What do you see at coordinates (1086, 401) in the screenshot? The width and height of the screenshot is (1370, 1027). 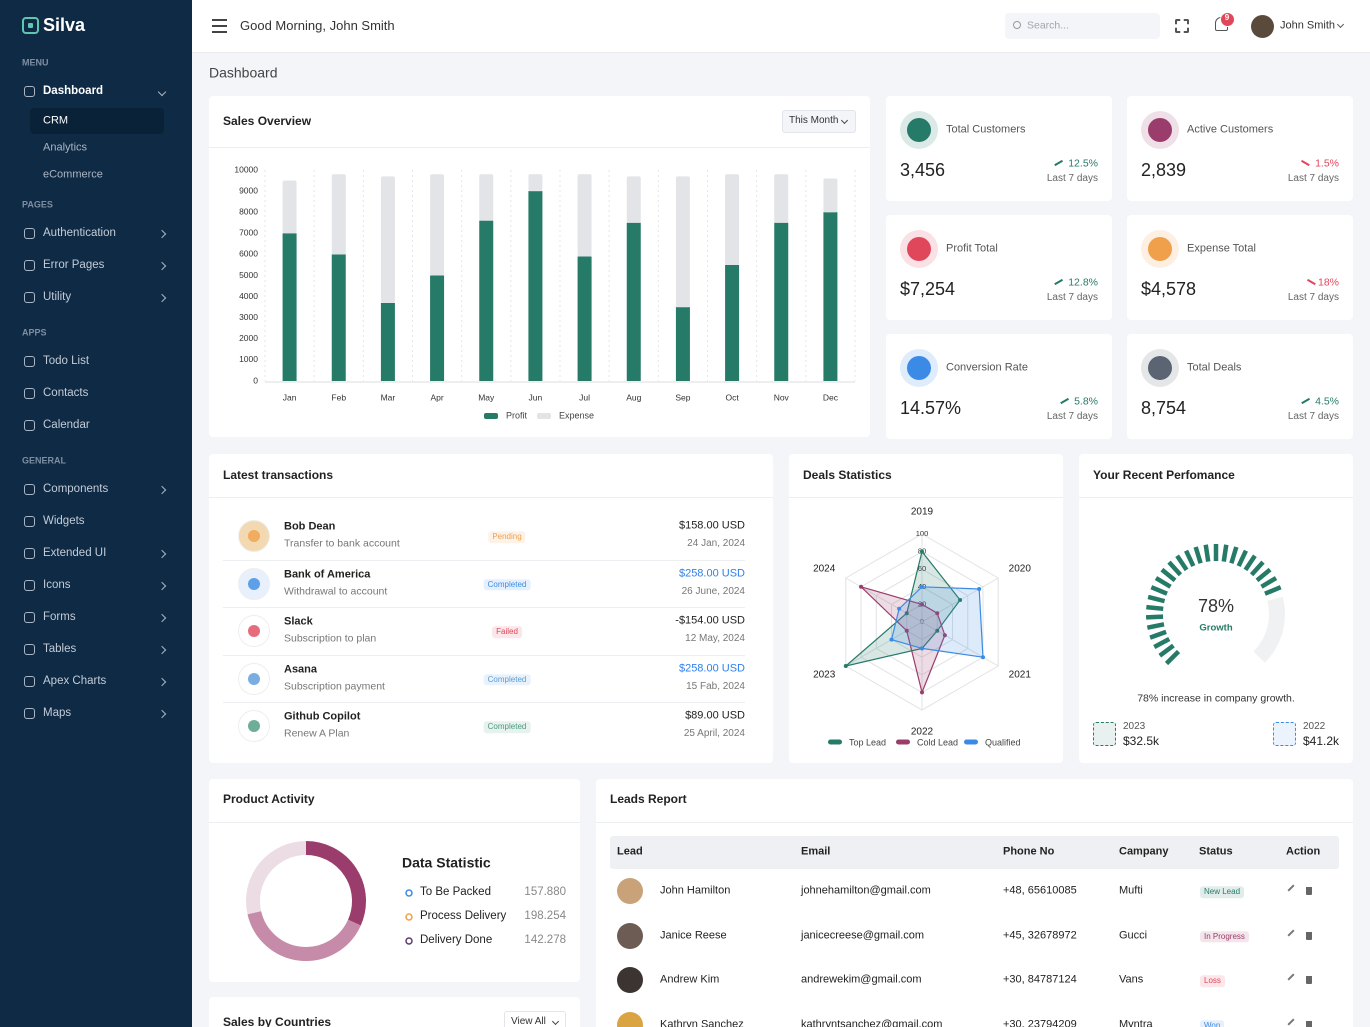 I see `stat-change: 5.8%` at bounding box center [1086, 401].